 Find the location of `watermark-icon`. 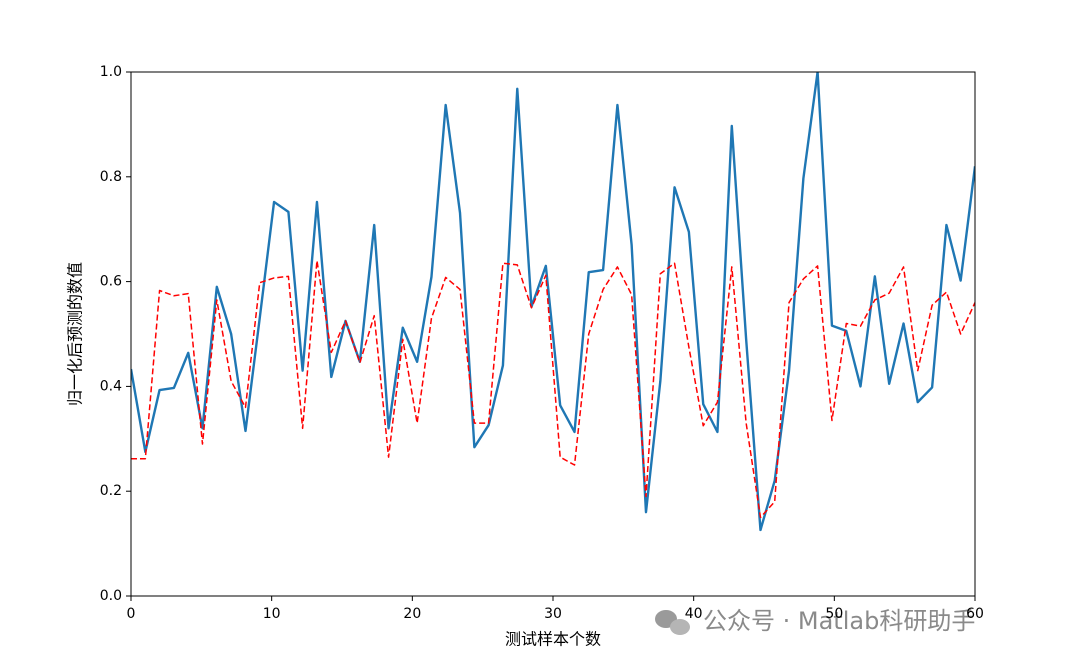

watermark-icon is located at coordinates (672, 622).